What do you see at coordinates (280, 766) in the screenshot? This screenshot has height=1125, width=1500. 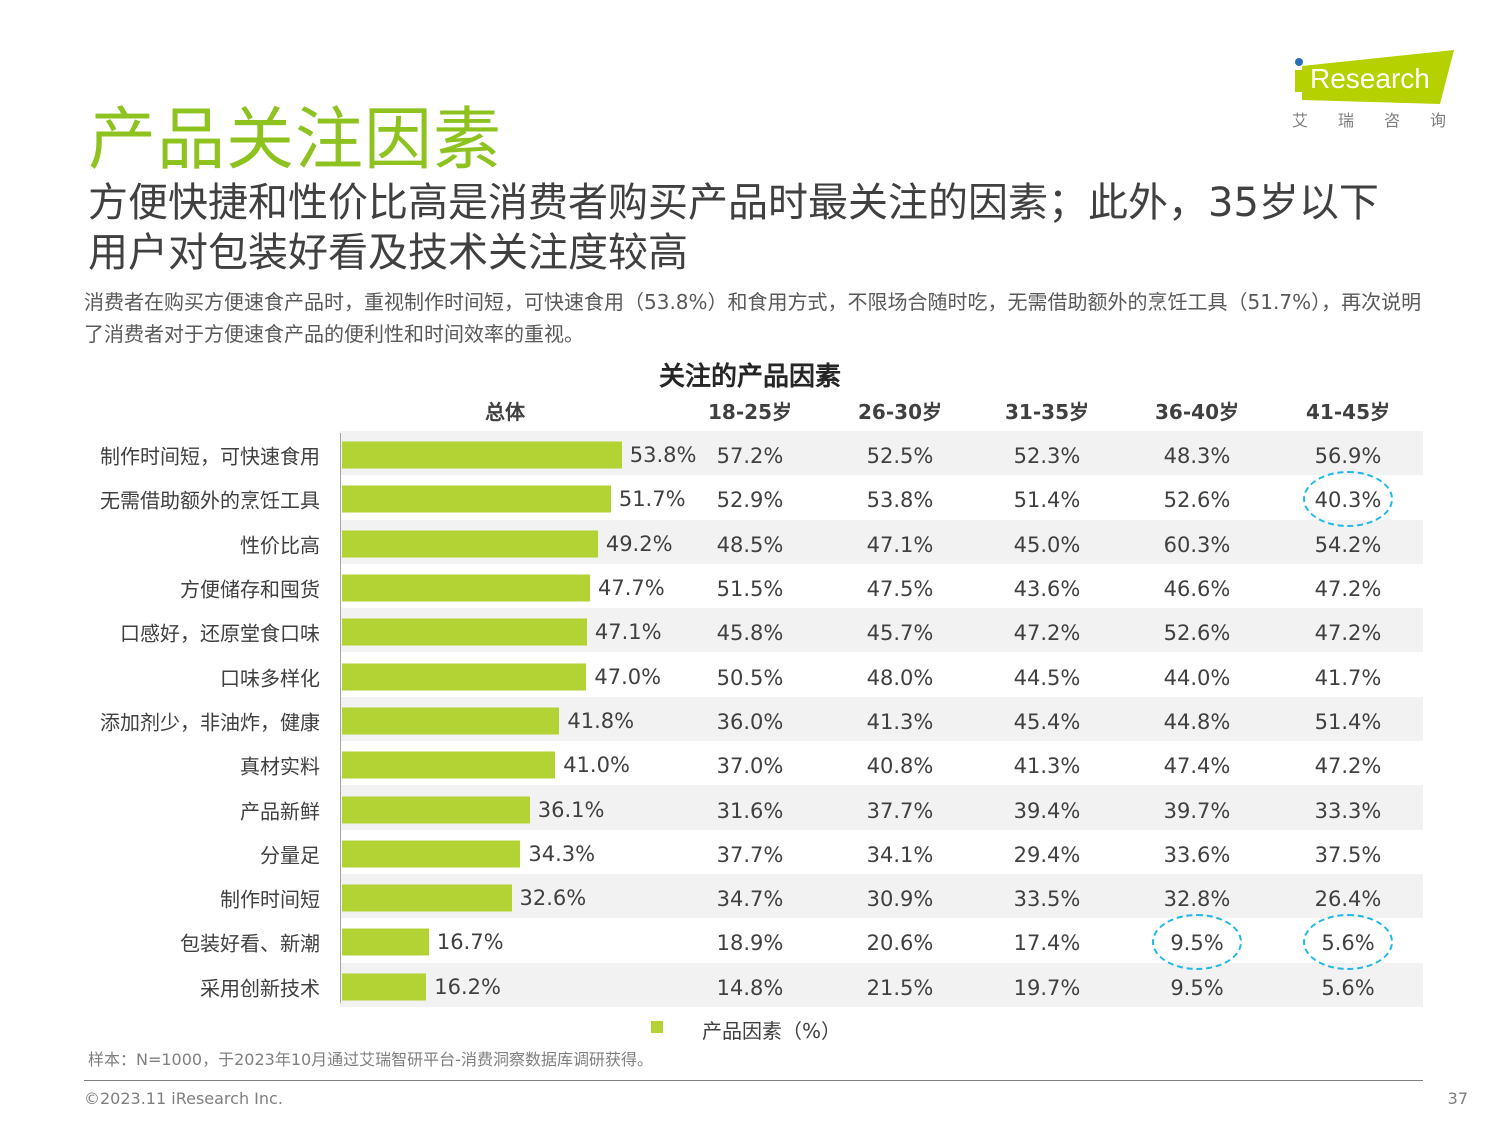 I see `category-label: 真材实料` at bounding box center [280, 766].